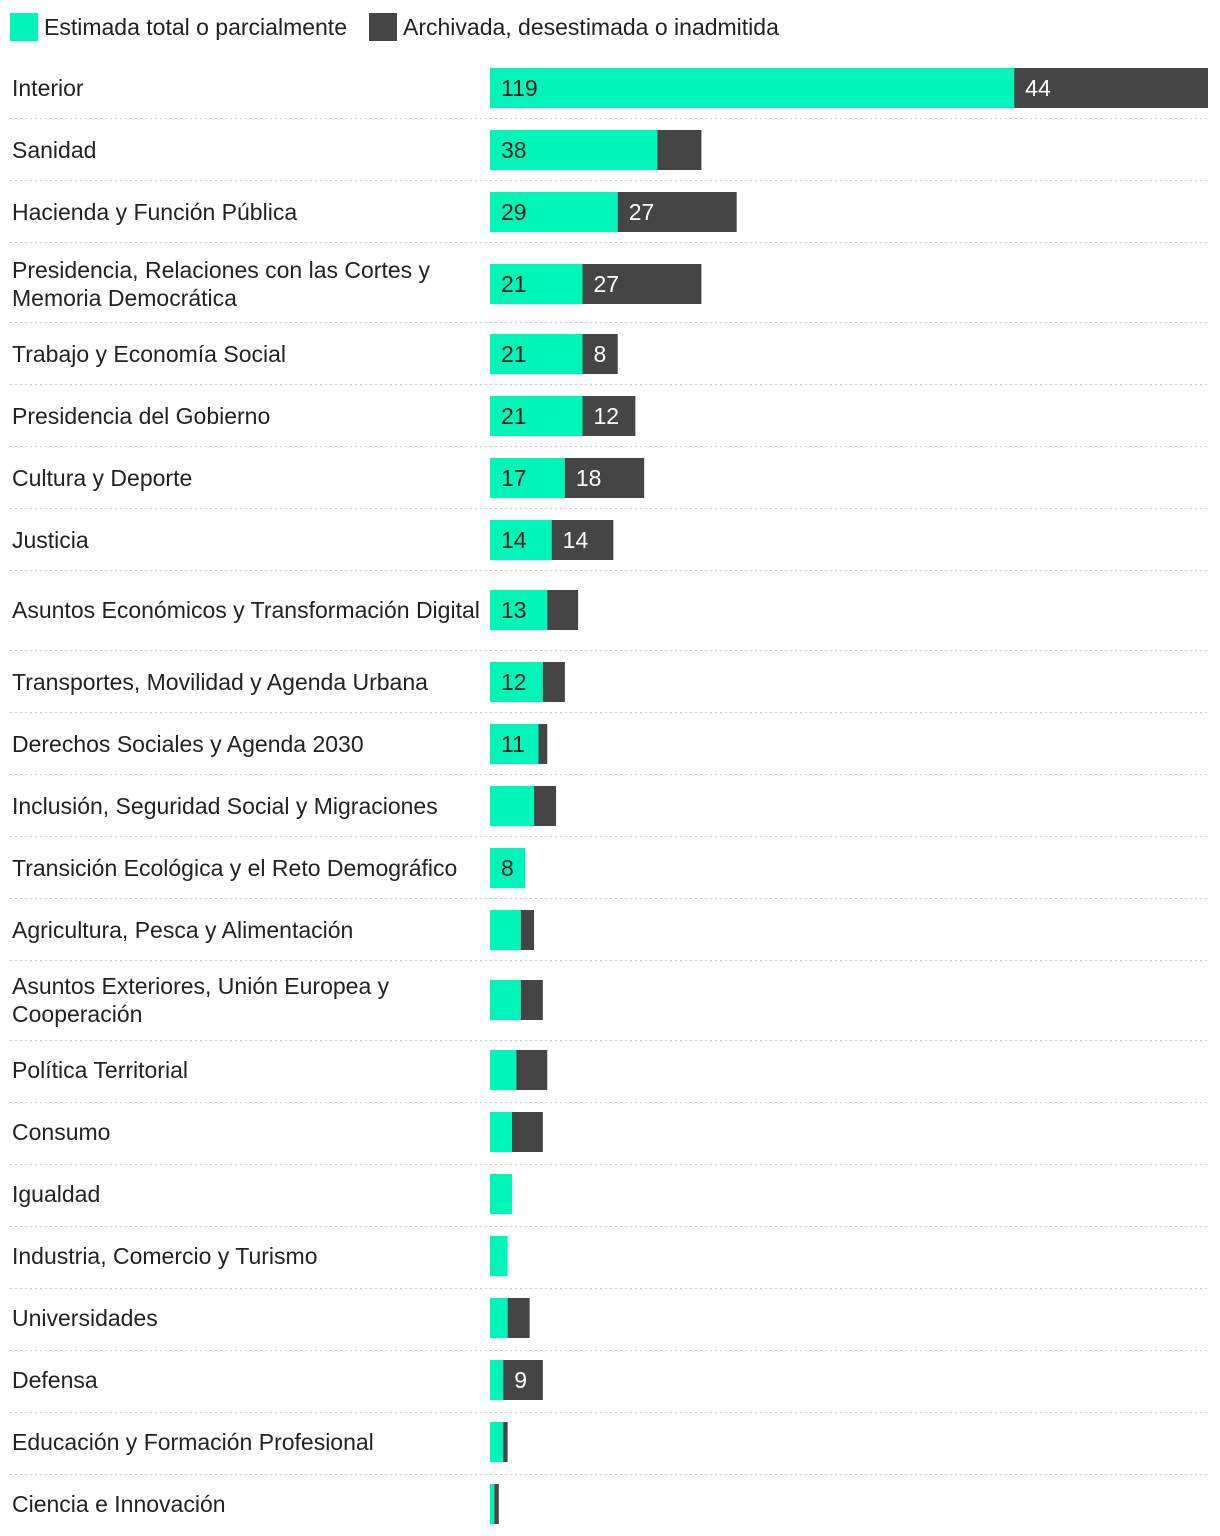  I want to click on value-label-archivada: 12, so click(607, 416).